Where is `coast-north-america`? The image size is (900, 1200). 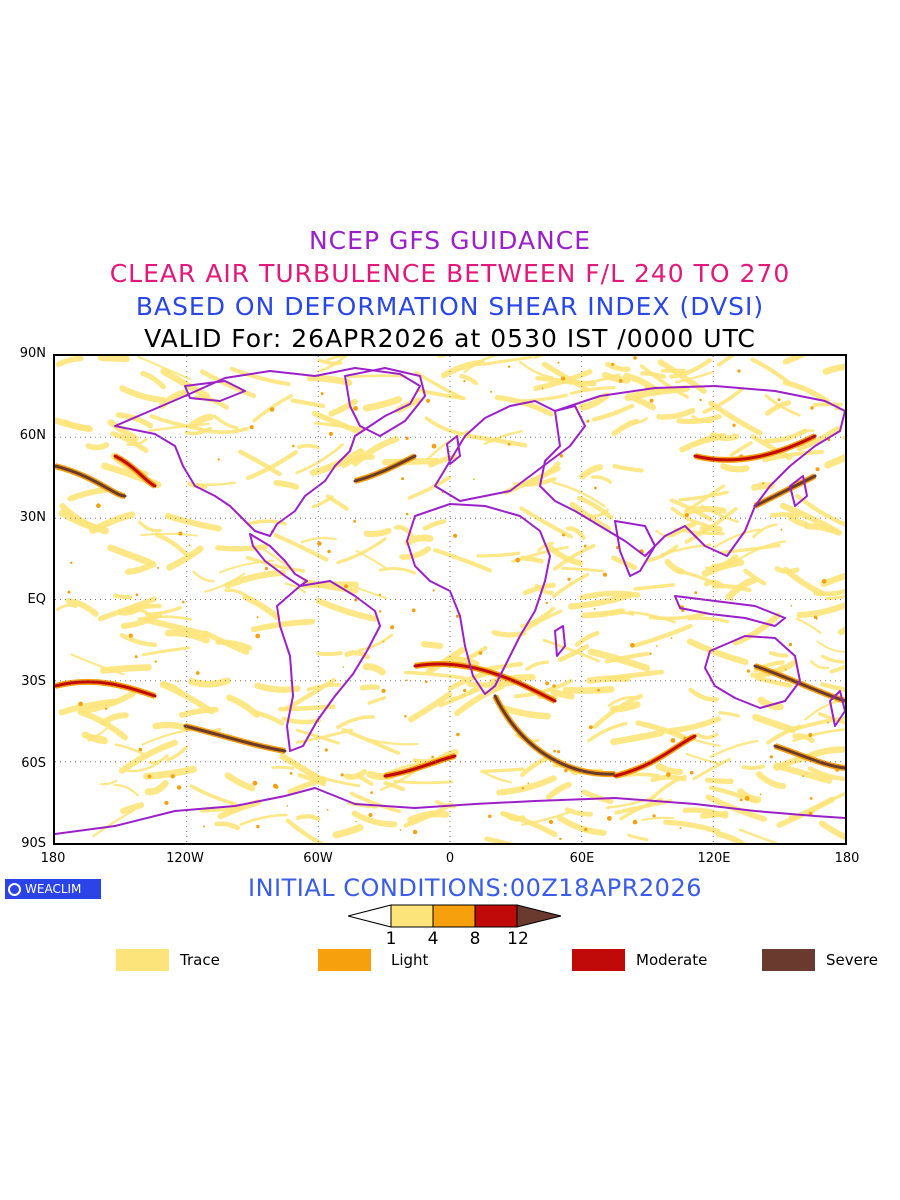
coast-north-america is located at coordinates (267, 452).